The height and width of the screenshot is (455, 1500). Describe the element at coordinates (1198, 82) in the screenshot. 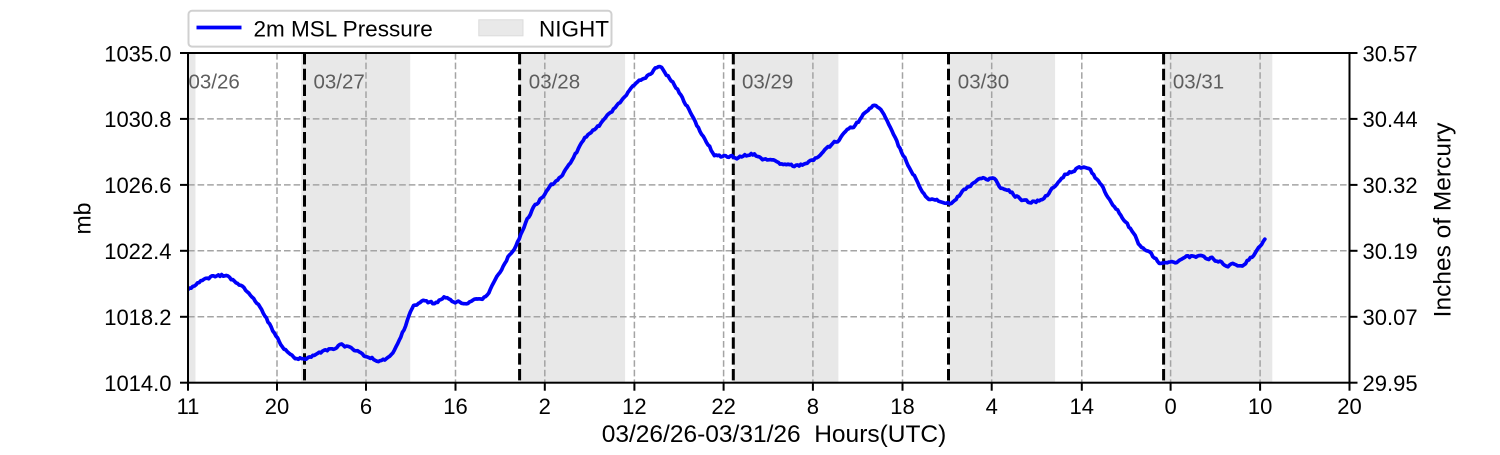

I see `svg-text: 03/31` at that location.